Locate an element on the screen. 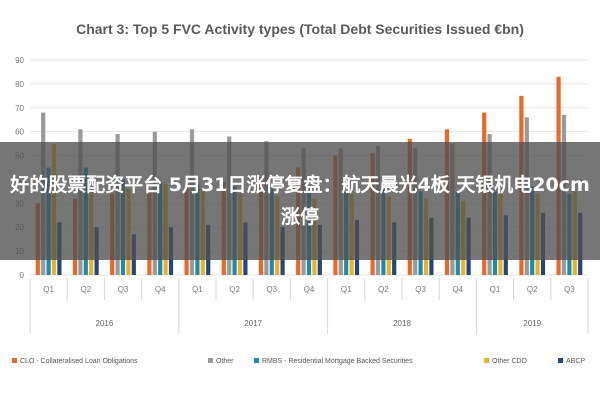 This screenshot has width=600, height=400. year-groups: 2016 2017 2018 2019 is located at coordinates (309, 317).